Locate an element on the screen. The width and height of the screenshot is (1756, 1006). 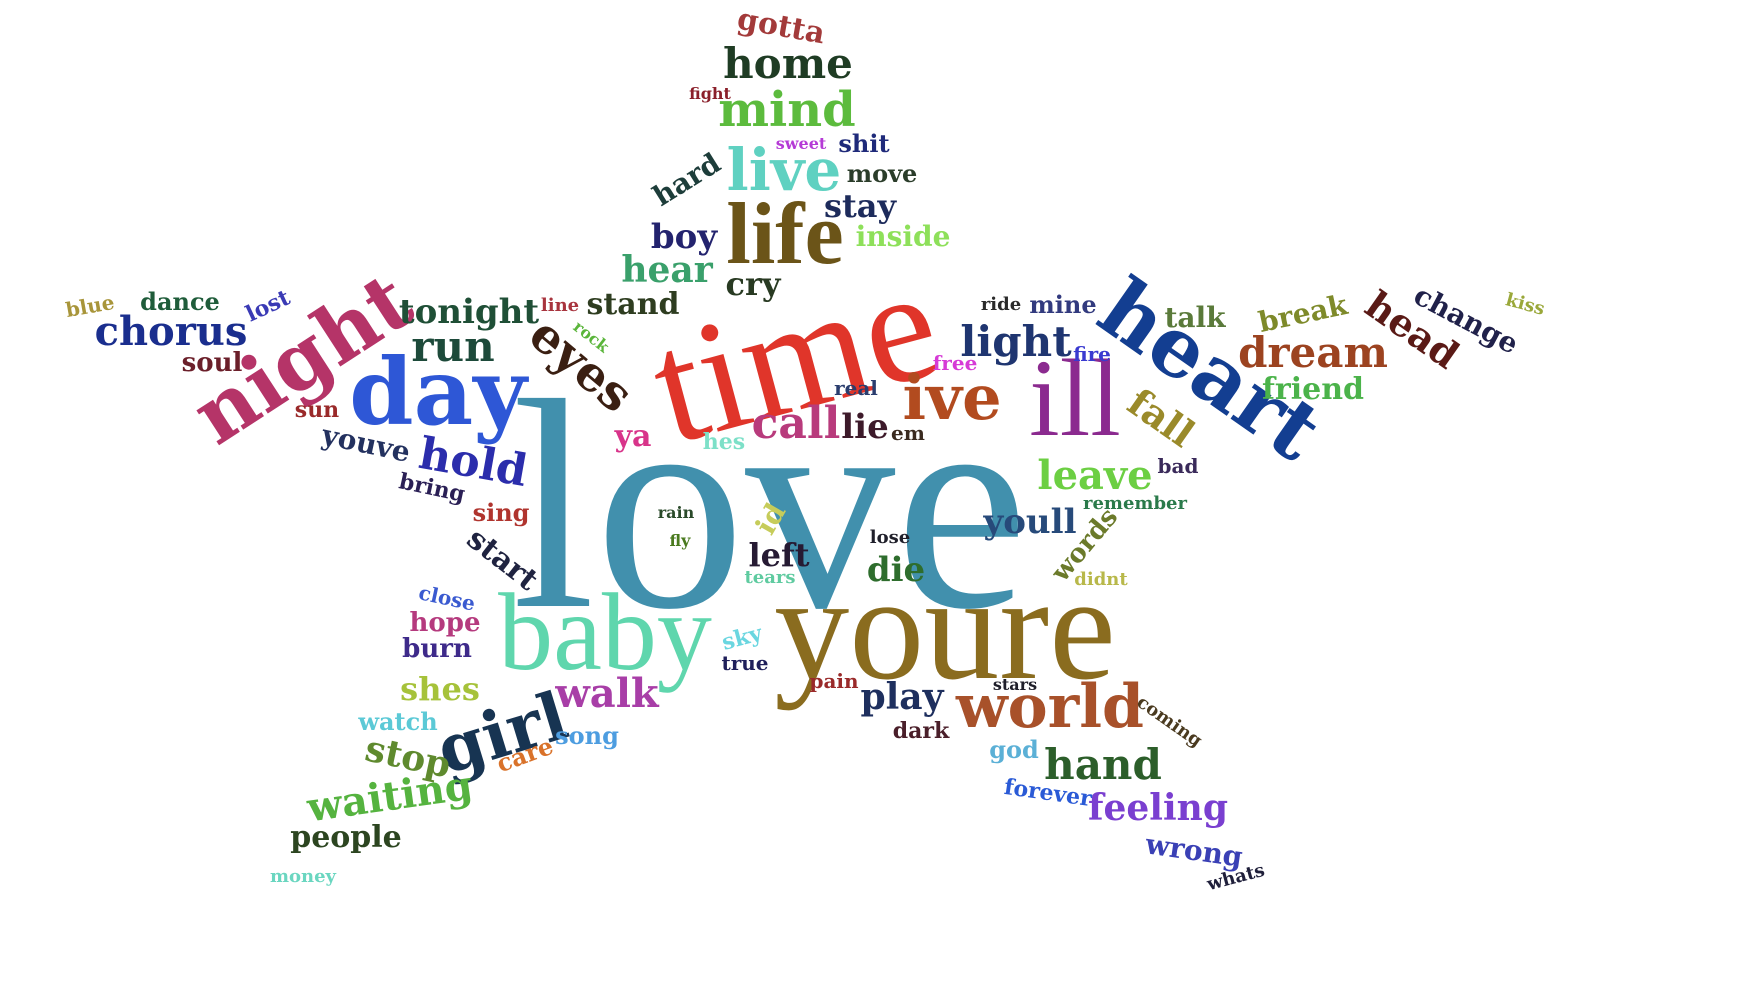
word-youll: youll is located at coordinates (1030, 522).